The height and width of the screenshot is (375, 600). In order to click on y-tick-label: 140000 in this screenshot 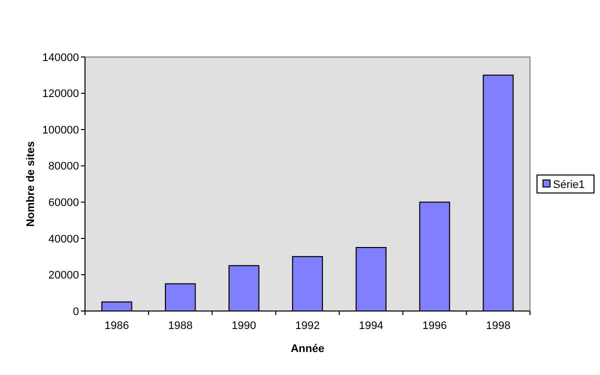, I will do `click(60, 58)`.